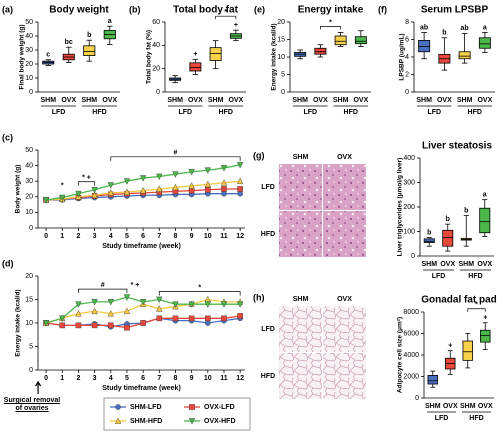  I want to click on x-tick-label: 6, so click(143, 236).